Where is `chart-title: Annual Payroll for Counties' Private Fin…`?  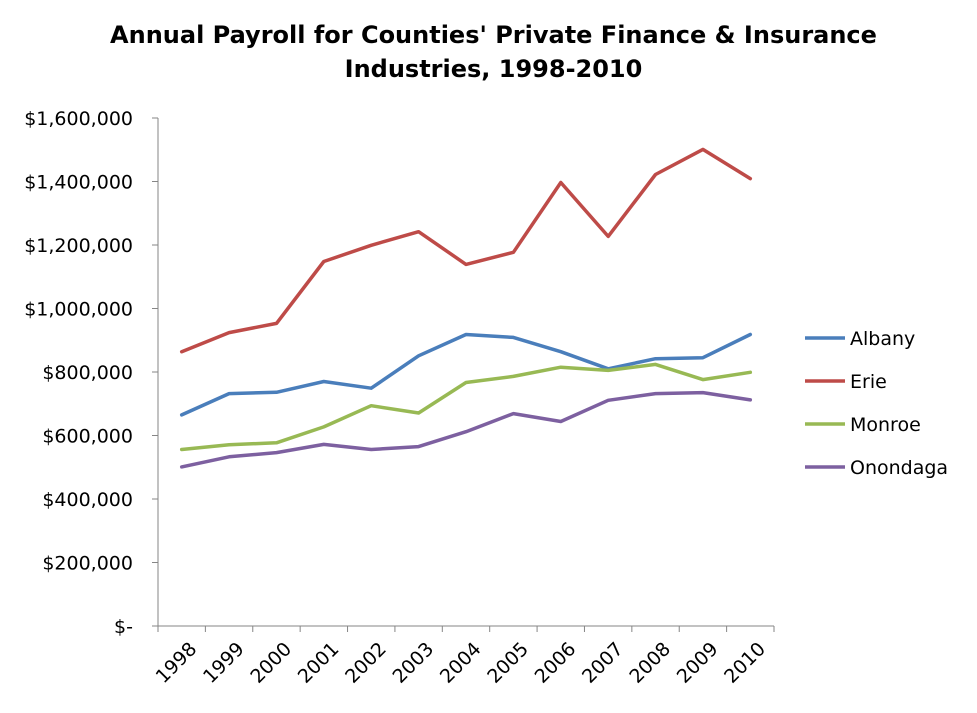
chart-title: Annual Payroll for Counties' Private Fin… is located at coordinates (488, 52).